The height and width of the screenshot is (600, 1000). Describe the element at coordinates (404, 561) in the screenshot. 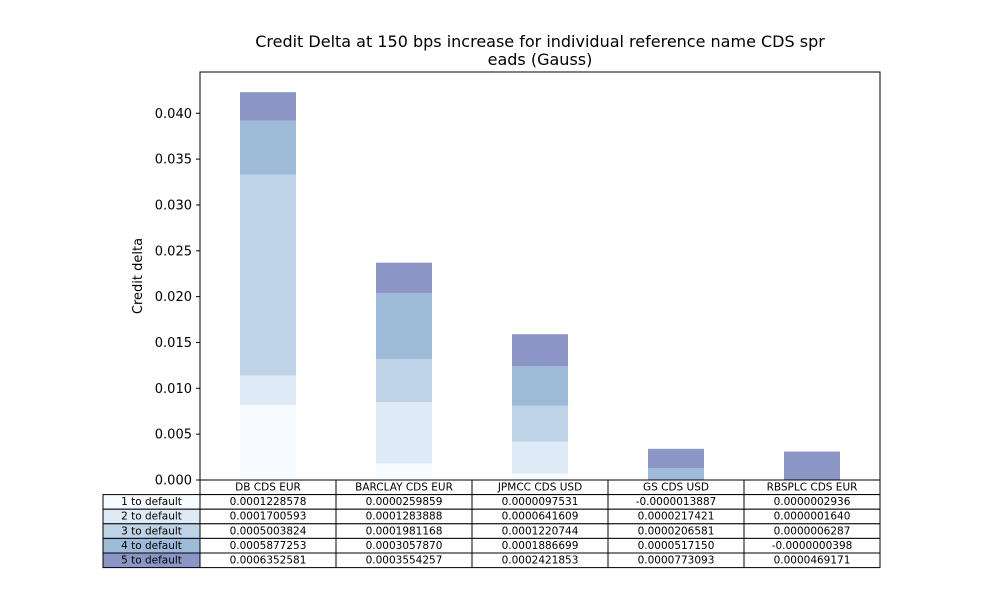

I see `table-cell-value: 0.0003554257` at that location.